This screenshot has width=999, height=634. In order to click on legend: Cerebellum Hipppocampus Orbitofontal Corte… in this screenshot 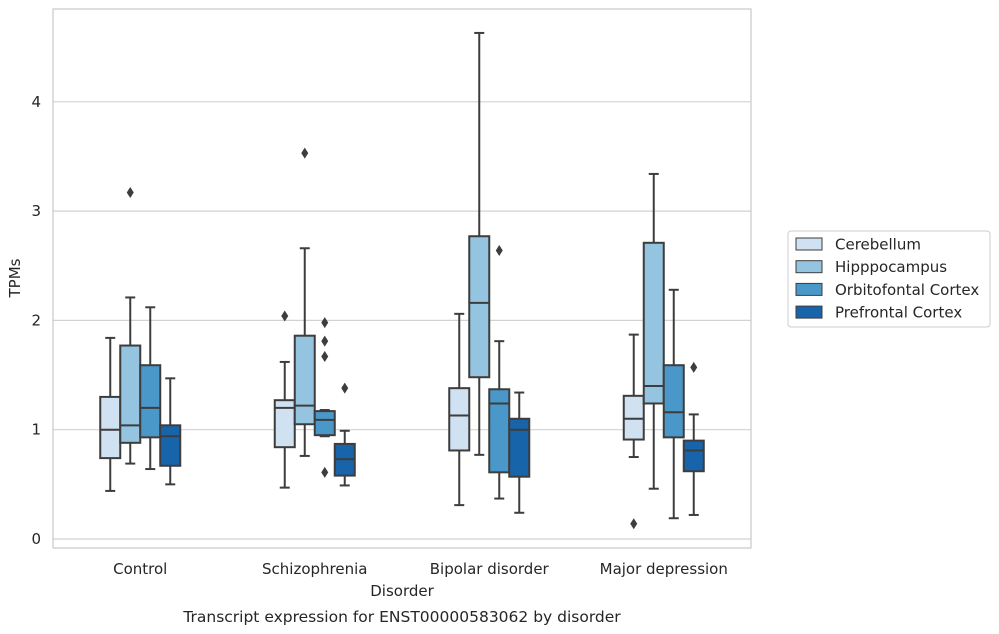, I will do `click(889, 279)`.